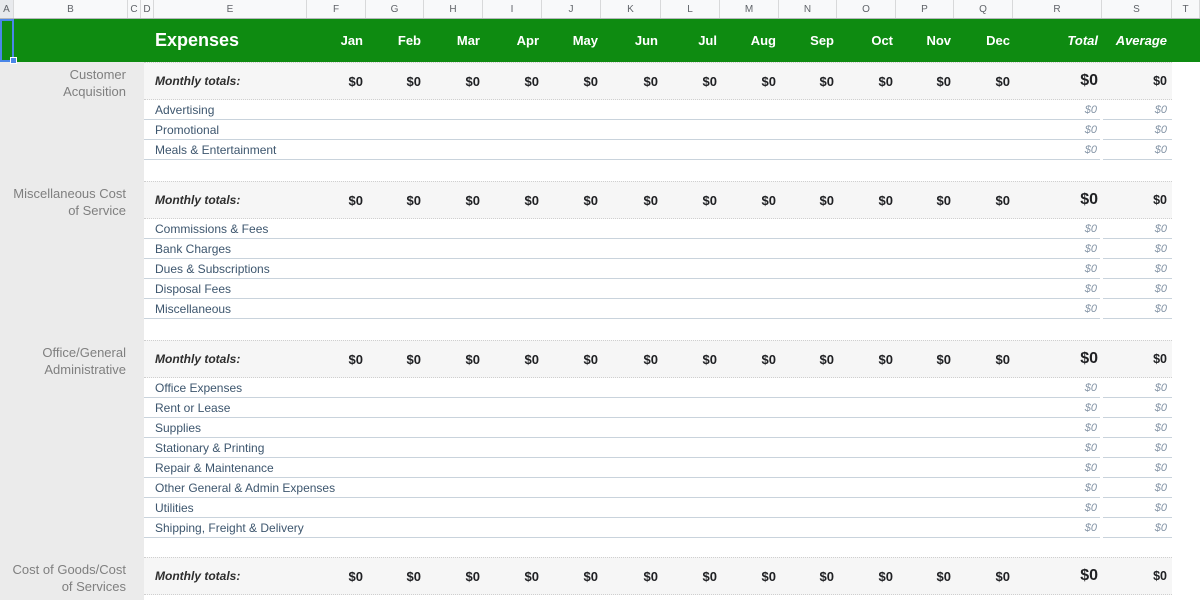  What do you see at coordinates (531, 359) in the screenshot?
I see `monthly-total-apr: $0` at bounding box center [531, 359].